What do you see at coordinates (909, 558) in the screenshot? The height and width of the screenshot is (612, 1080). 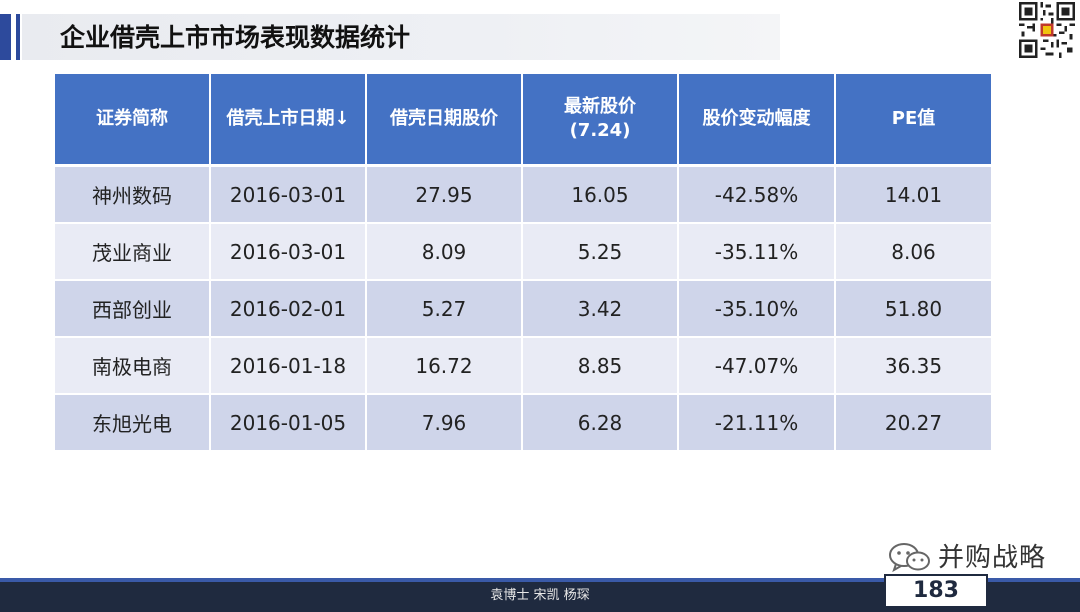 I see `wechat-icon` at bounding box center [909, 558].